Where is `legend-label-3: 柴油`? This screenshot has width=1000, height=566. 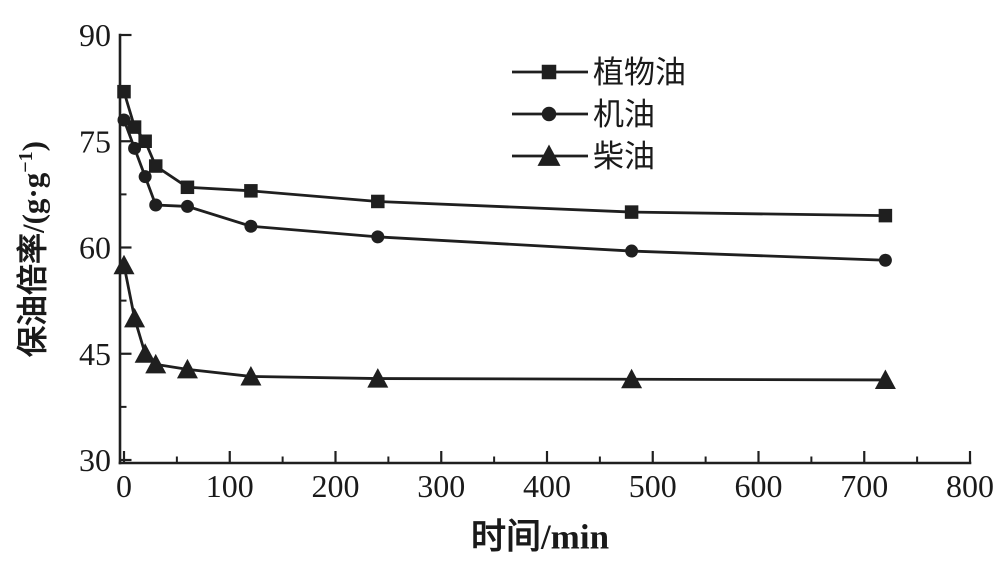 legend-label-3: 柴油 is located at coordinates (624, 156).